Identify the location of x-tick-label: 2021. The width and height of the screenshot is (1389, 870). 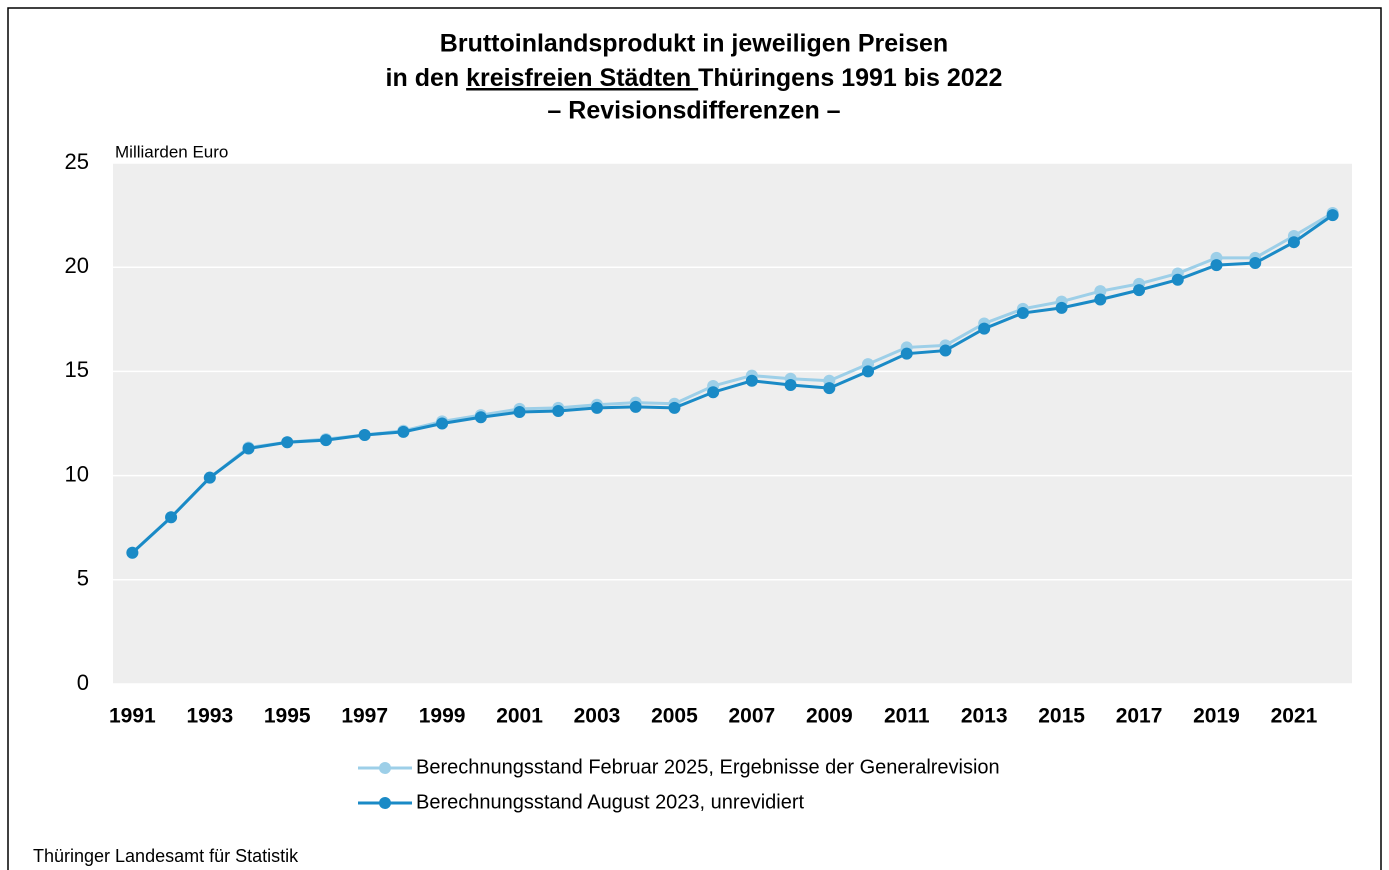
(1294, 716).